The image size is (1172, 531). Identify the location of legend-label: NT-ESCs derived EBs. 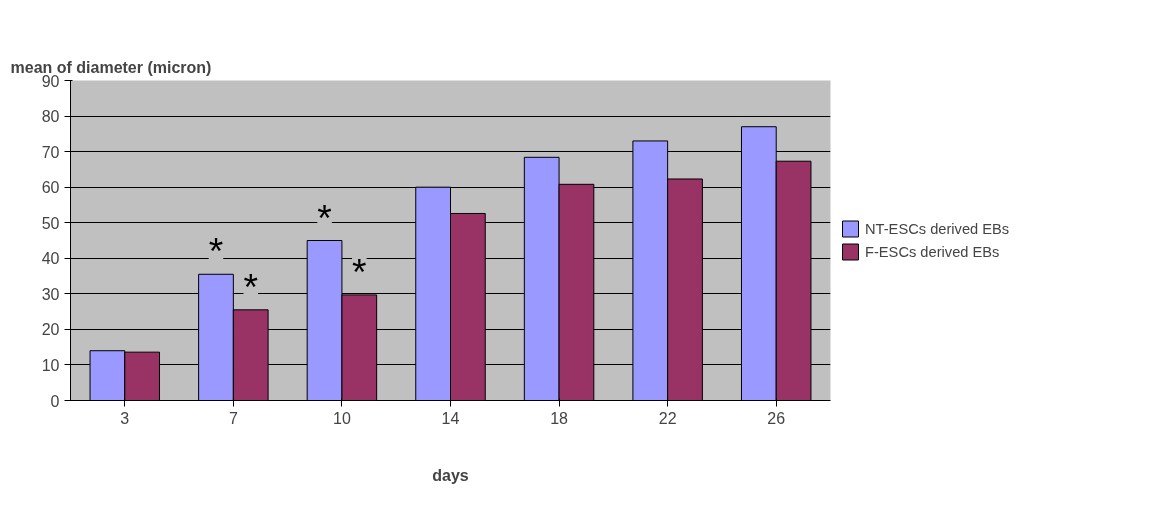
(937, 228).